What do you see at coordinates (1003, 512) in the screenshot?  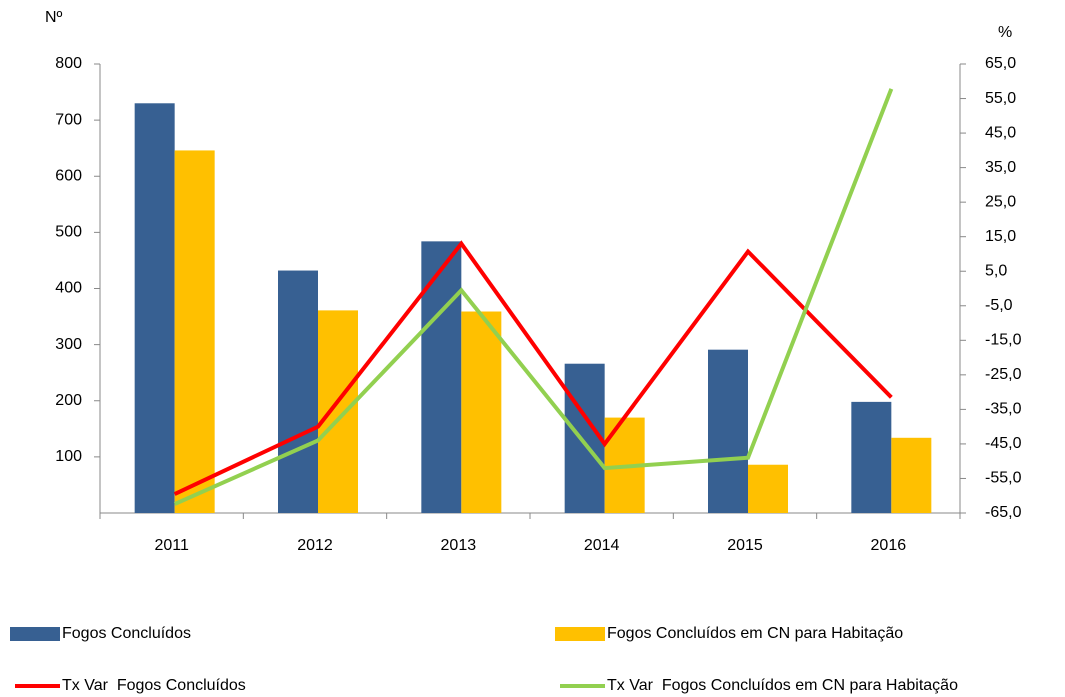 I see `y2-tick-label: -65,0` at bounding box center [1003, 512].